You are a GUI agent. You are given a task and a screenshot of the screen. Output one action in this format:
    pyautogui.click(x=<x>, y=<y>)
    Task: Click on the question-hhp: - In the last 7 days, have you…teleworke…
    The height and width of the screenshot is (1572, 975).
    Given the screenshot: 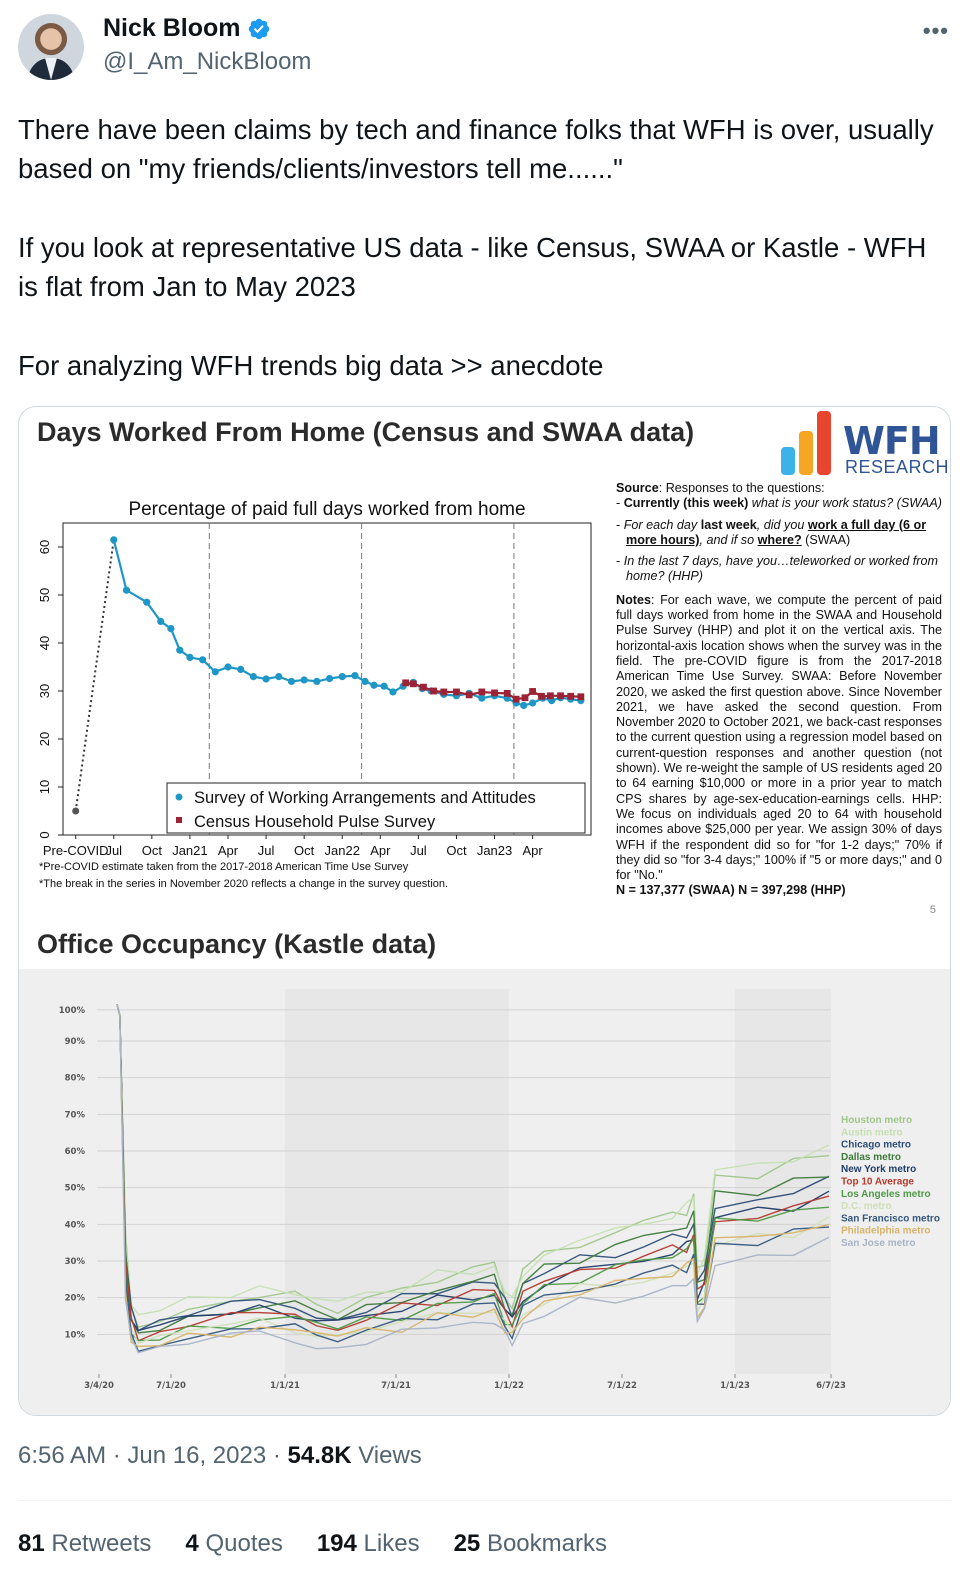 What is the action you would take?
    pyautogui.click(x=777, y=569)
    